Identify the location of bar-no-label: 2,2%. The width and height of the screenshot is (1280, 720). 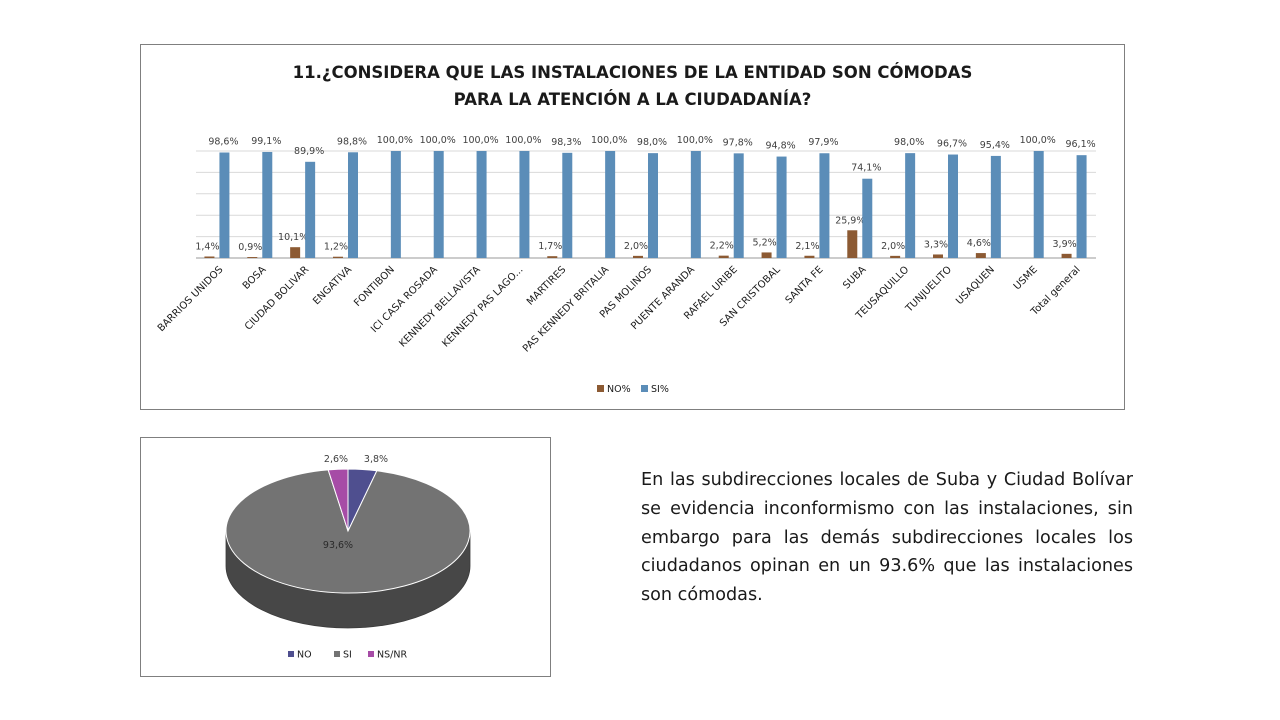
(722, 246).